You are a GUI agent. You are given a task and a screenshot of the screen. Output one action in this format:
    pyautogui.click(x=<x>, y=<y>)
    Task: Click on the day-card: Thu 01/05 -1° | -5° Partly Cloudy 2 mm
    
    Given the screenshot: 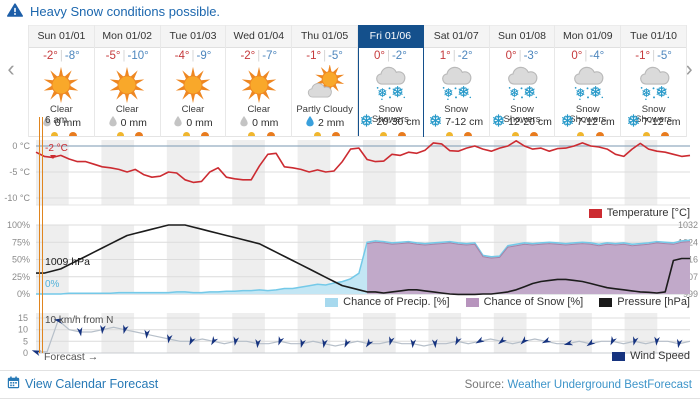 What is the action you would take?
    pyautogui.click(x=325, y=81)
    